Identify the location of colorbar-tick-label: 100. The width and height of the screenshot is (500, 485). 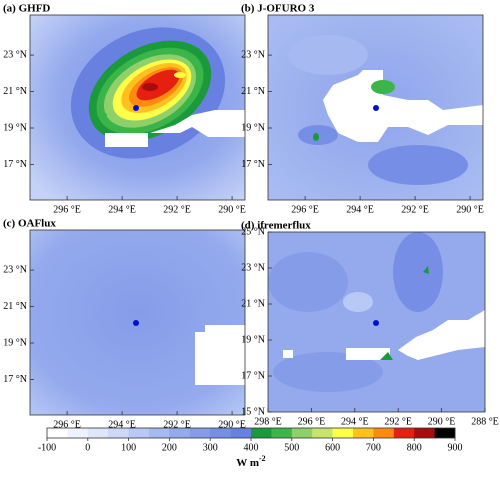
(128, 447).